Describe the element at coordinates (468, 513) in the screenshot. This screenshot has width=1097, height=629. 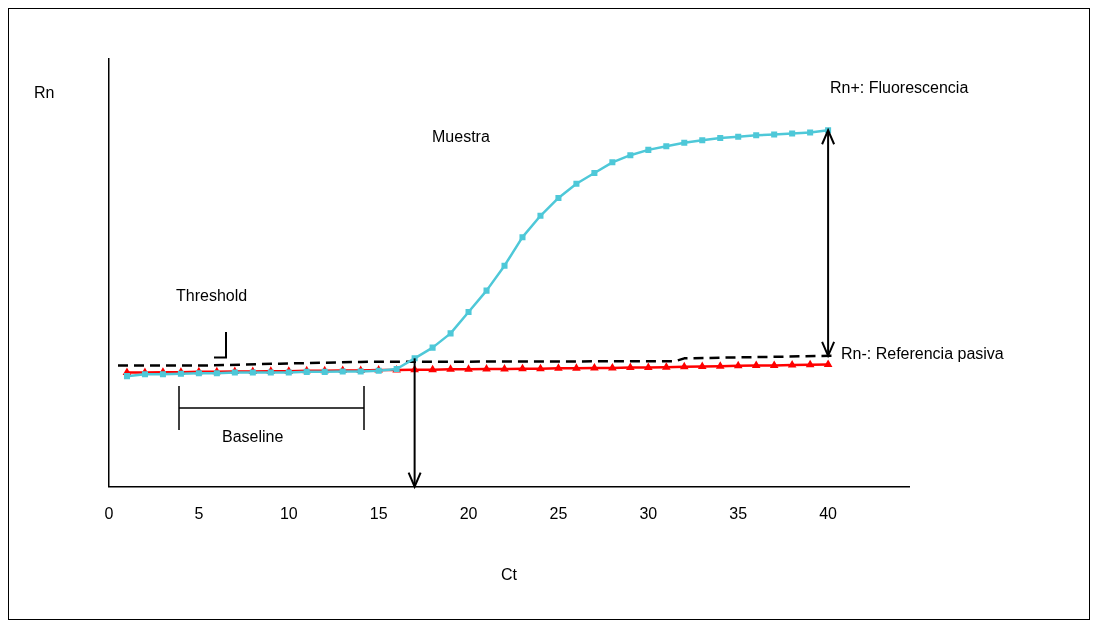
I see `x-tick-label: 20` at that location.